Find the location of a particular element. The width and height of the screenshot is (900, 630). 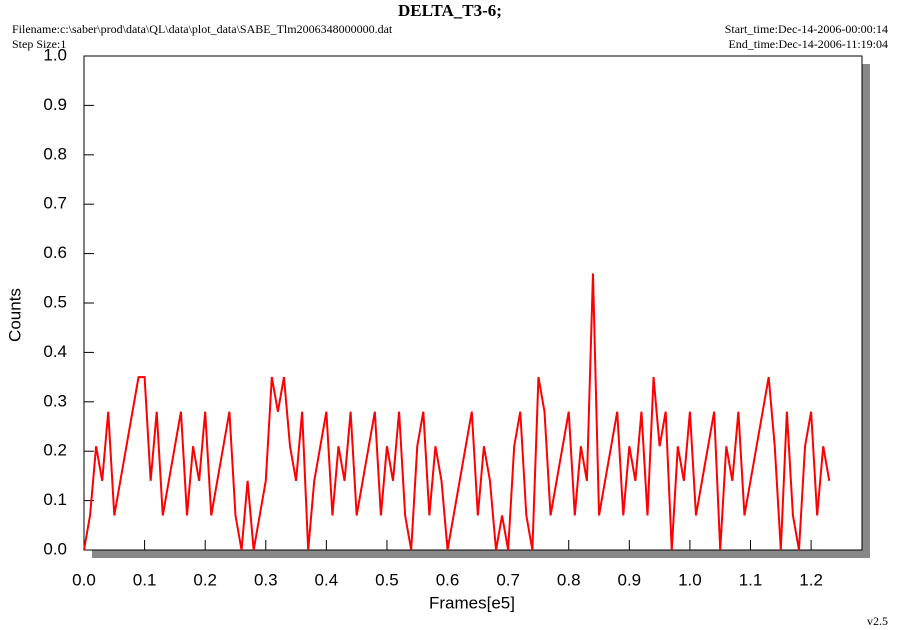

y-tick-label: 0.6 is located at coordinates (55, 252).